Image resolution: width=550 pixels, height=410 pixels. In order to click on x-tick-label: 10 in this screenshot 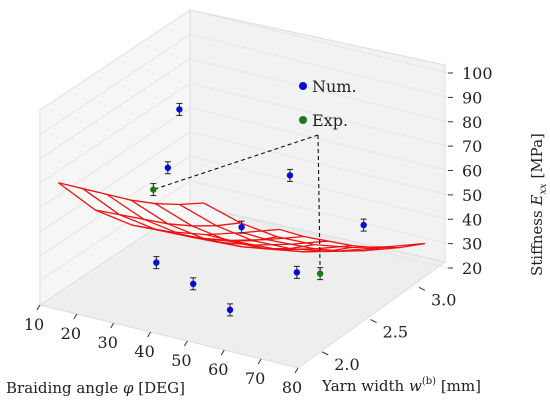, I will do `click(34, 324)`.